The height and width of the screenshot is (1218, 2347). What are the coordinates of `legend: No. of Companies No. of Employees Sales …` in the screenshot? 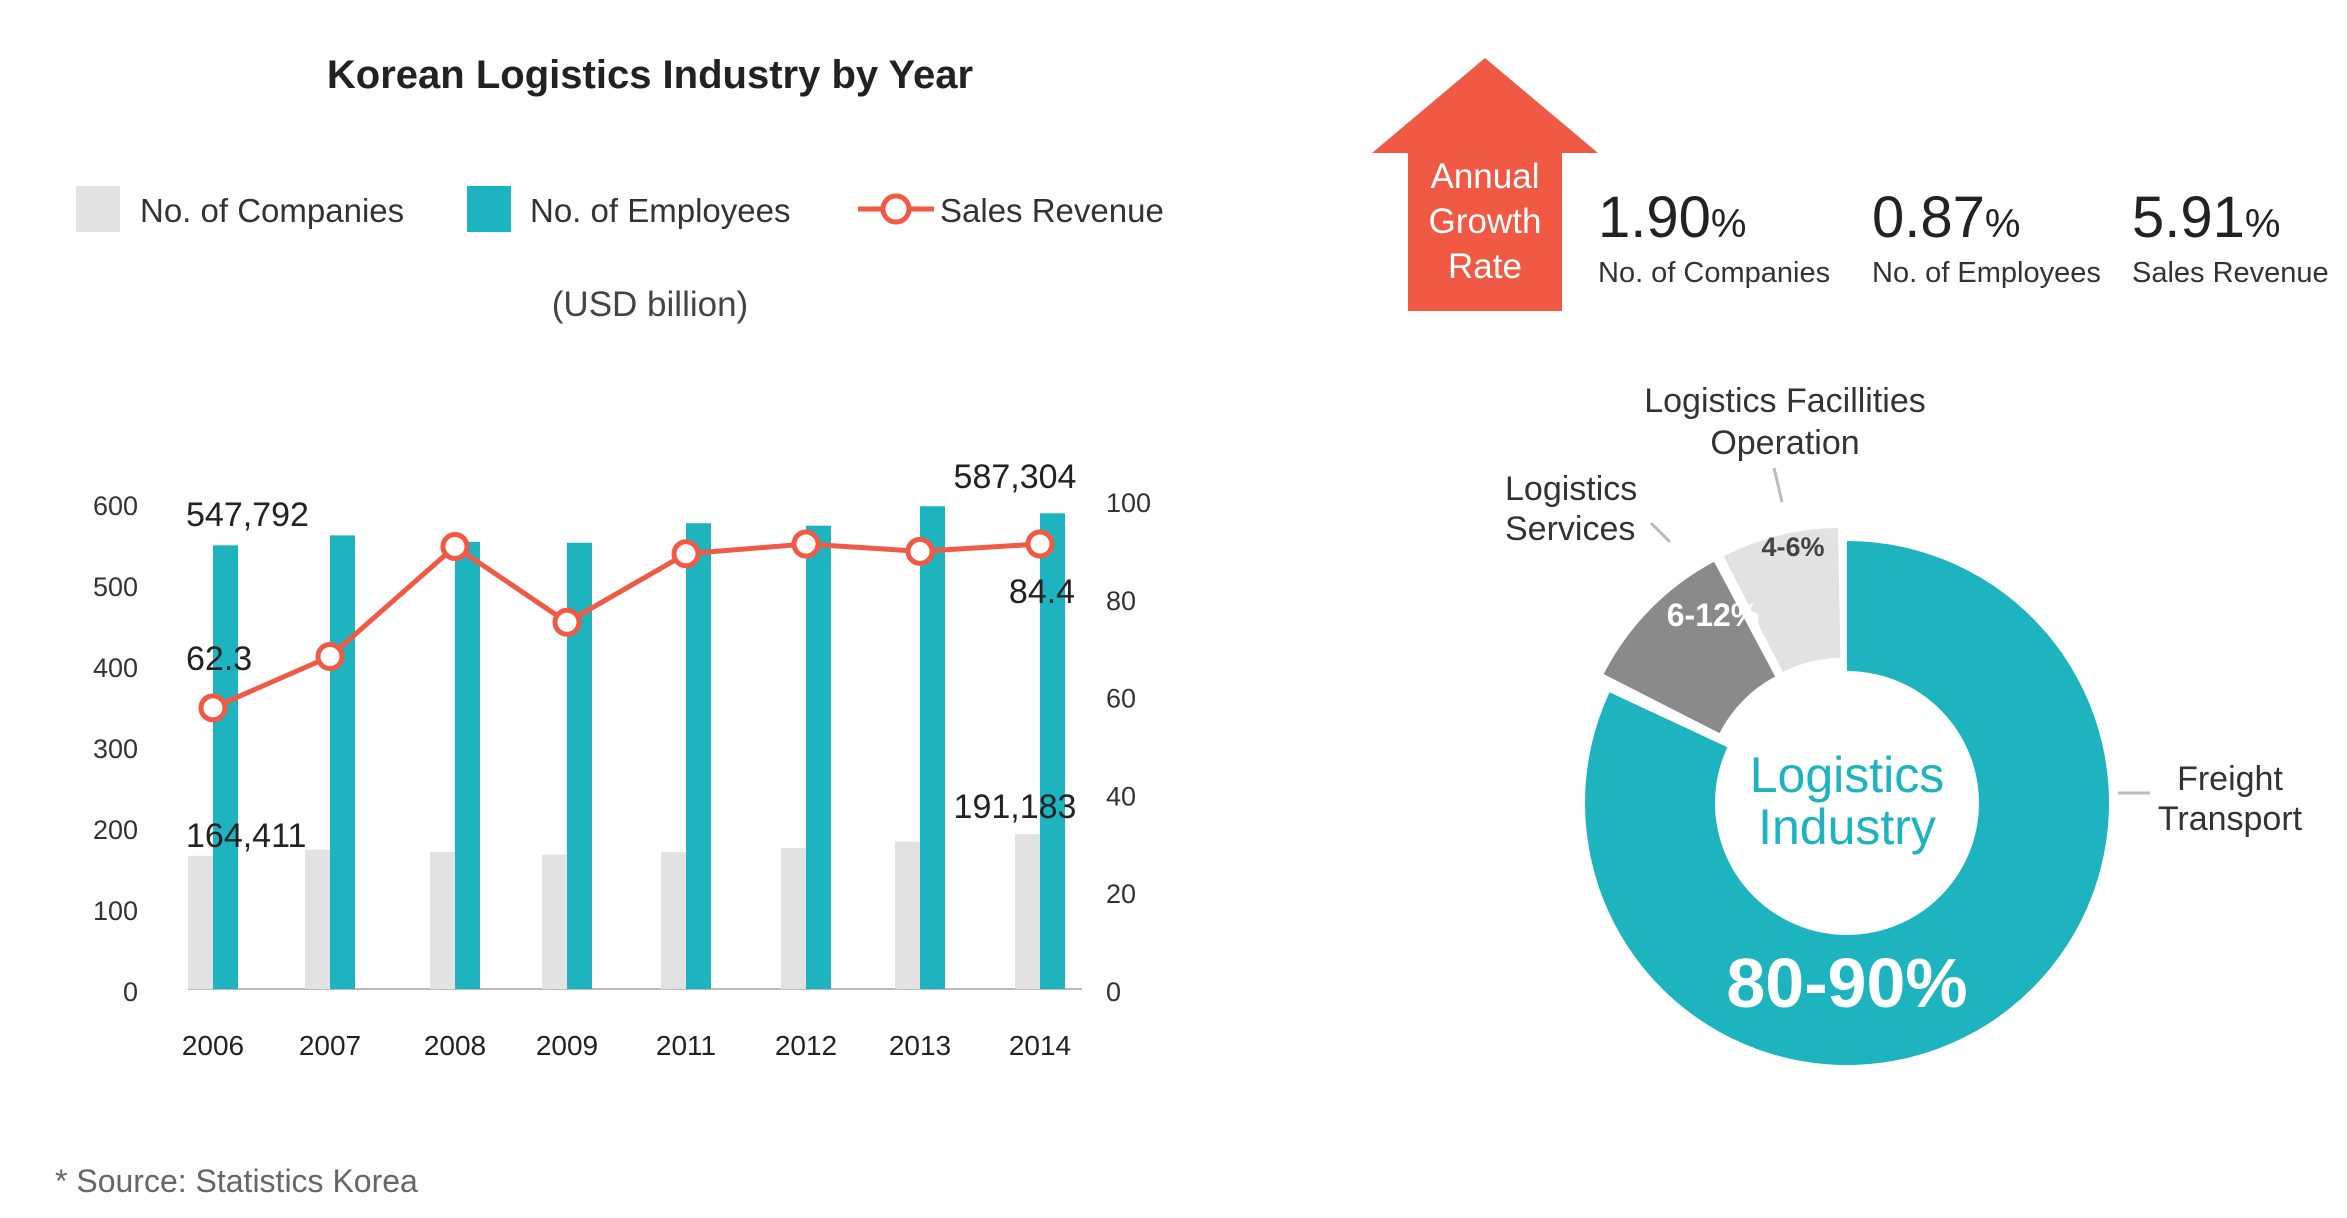 It's located at (620, 209).